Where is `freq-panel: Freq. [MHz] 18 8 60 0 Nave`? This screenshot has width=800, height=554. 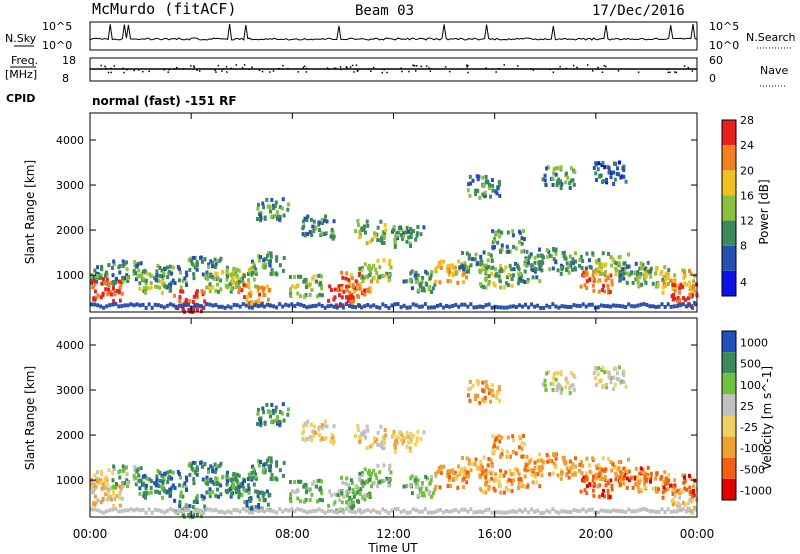 freq-panel: Freq. [MHz] 18 8 60 0 Nave is located at coordinates (396, 70).